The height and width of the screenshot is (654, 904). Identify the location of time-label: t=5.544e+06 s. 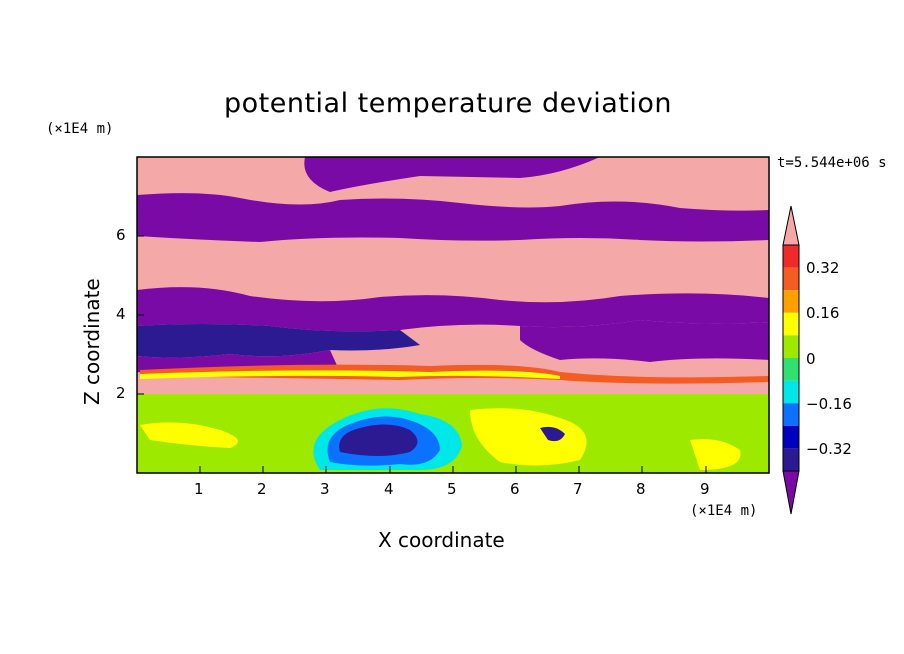
(832, 163).